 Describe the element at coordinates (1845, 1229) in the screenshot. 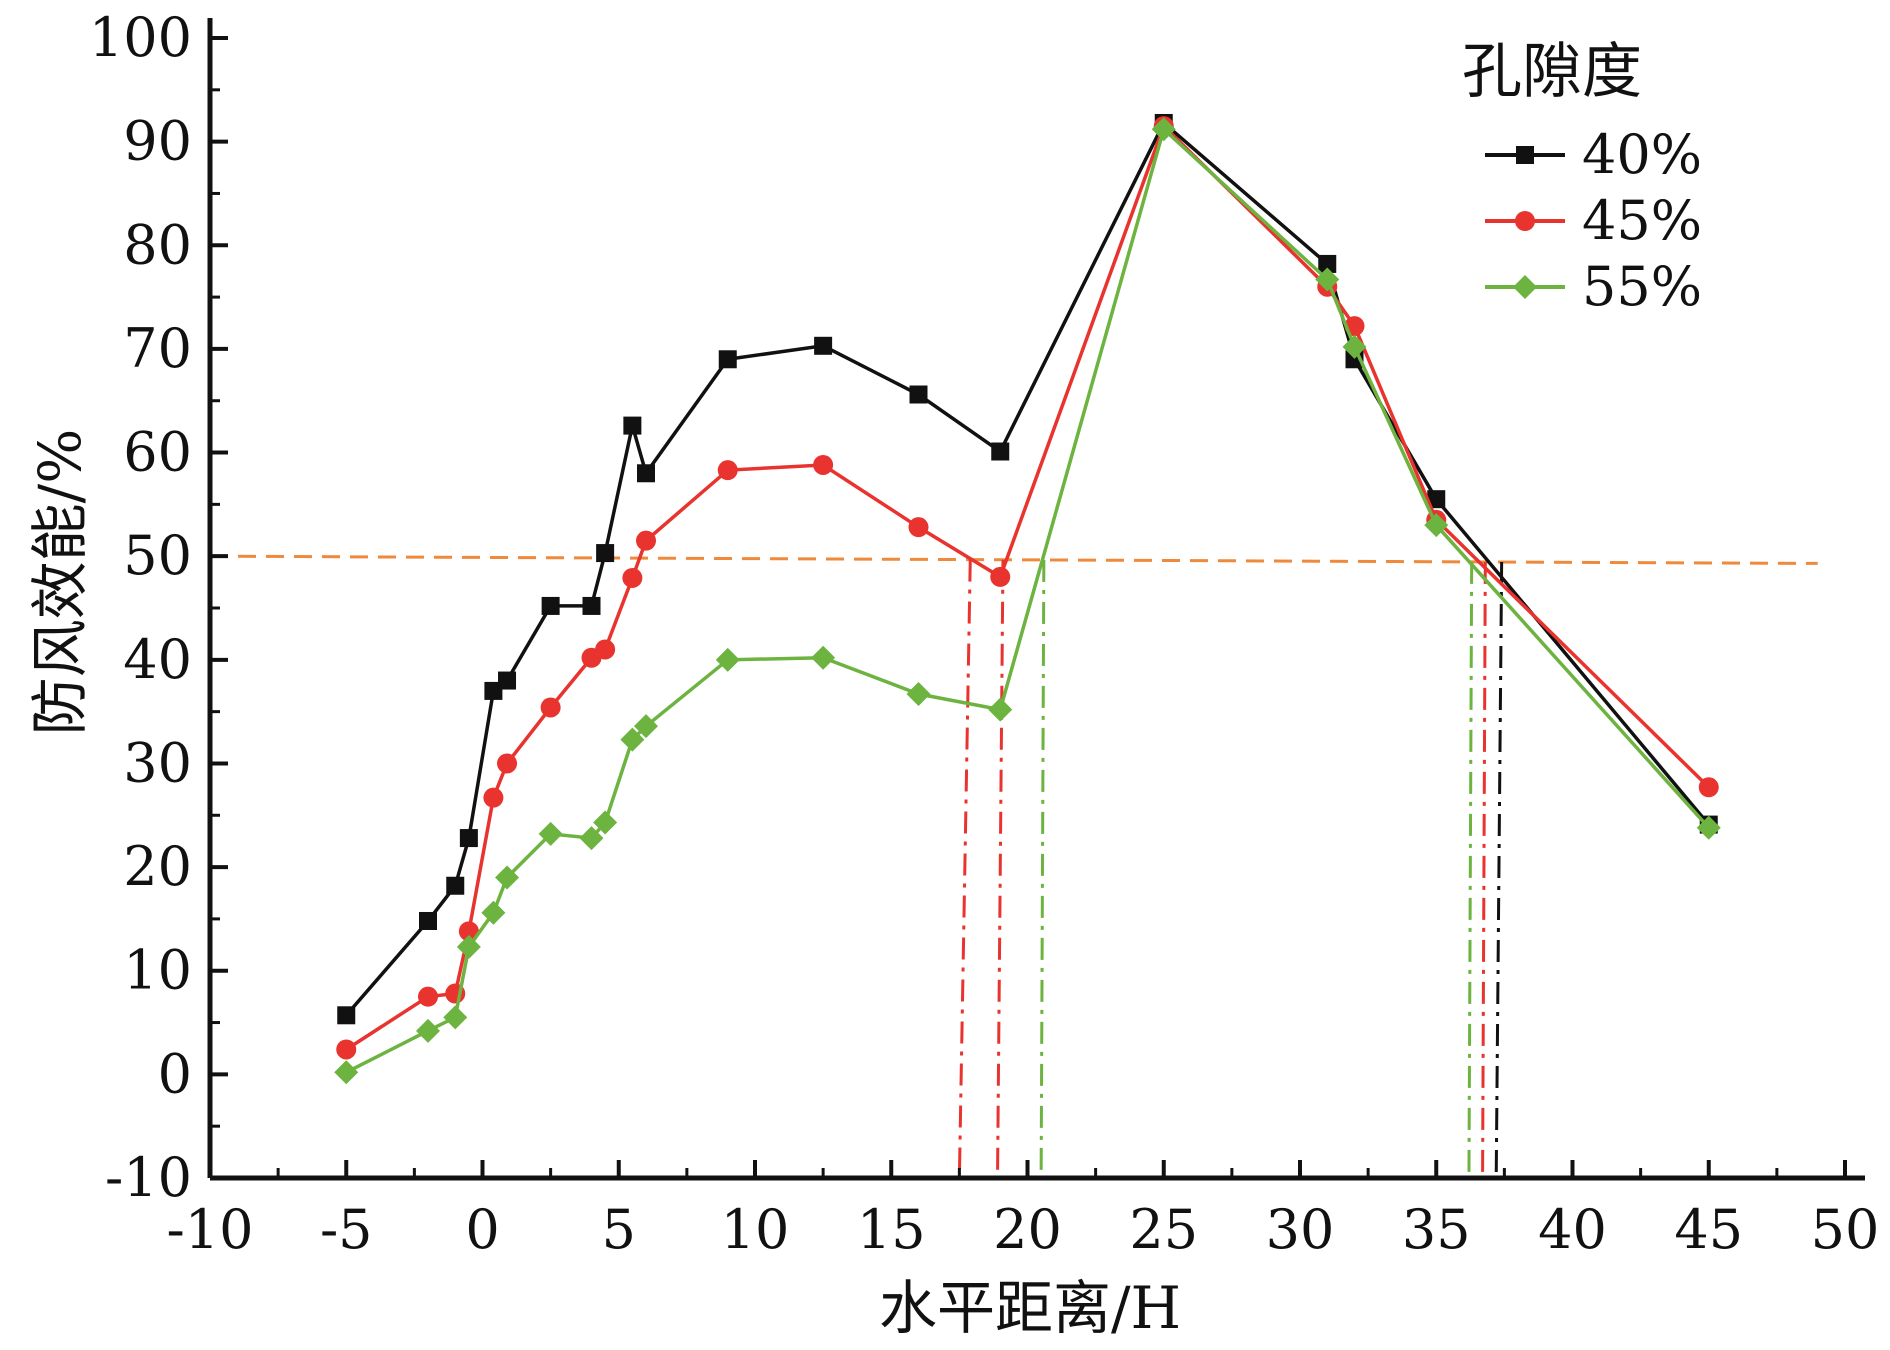

I see `x-tick-label: 50` at that location.